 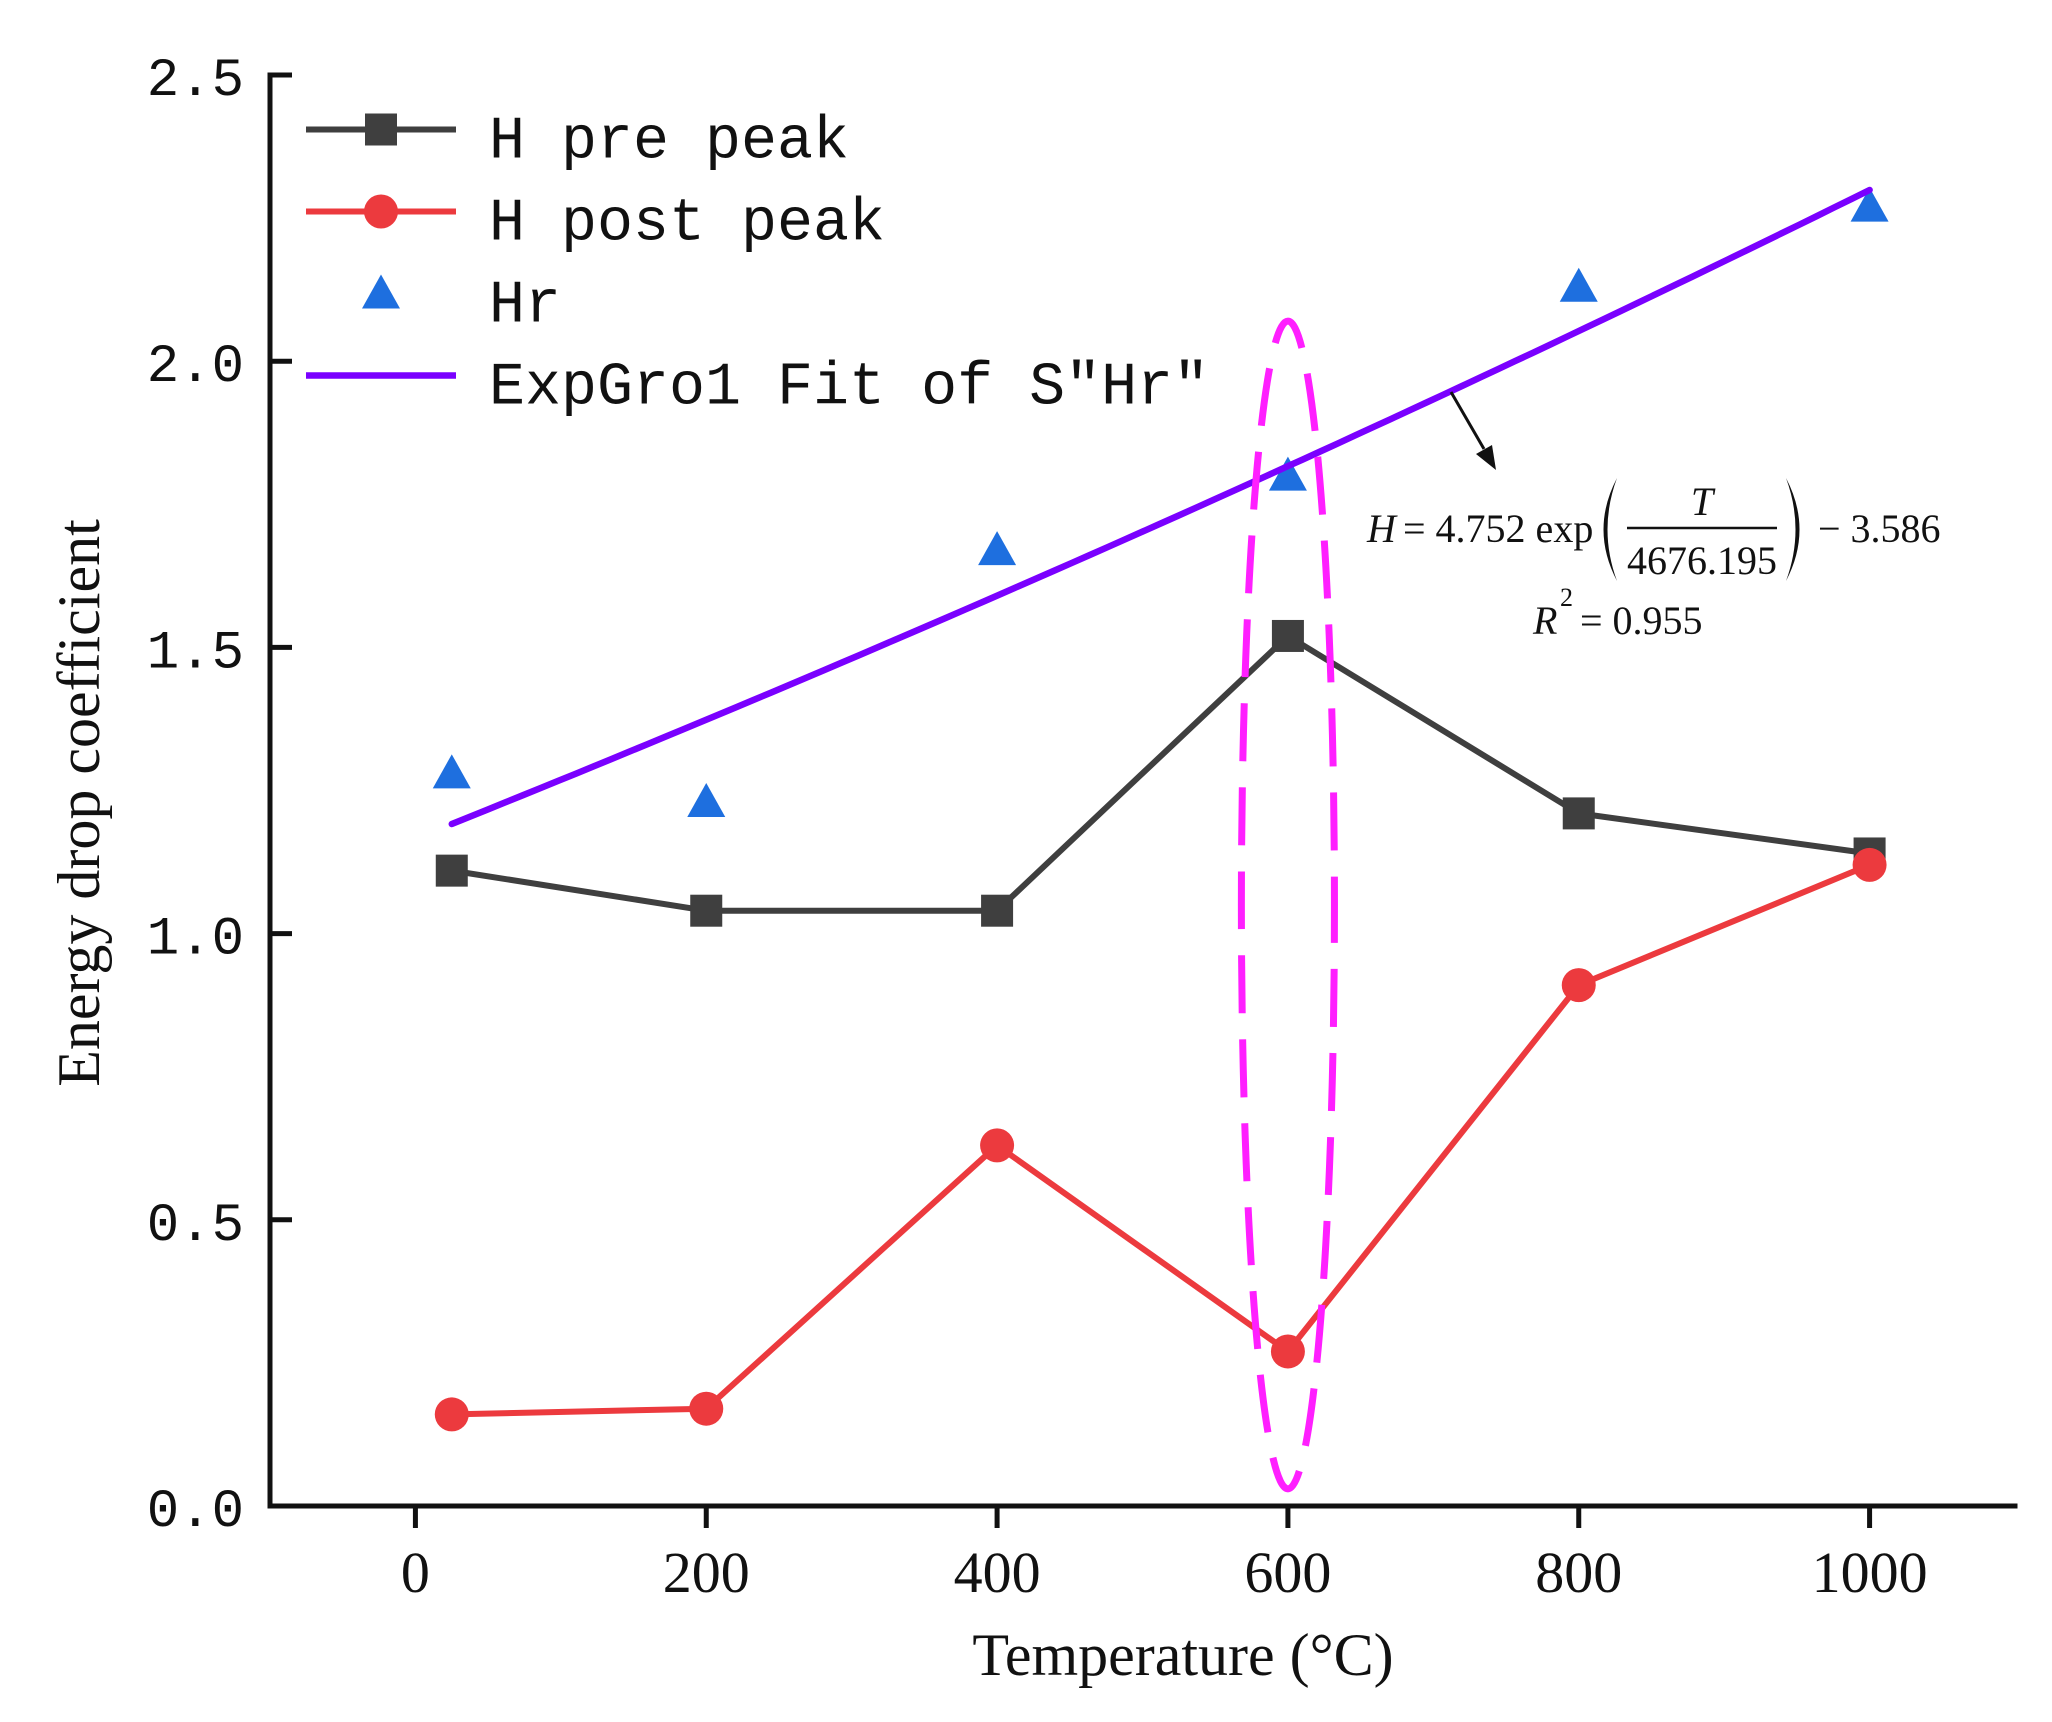 I want to click on legend-entry-expgro1-fit-of-s-hr: ExpGro1 Fit of S″Hr″, so click(x=757, y=389).